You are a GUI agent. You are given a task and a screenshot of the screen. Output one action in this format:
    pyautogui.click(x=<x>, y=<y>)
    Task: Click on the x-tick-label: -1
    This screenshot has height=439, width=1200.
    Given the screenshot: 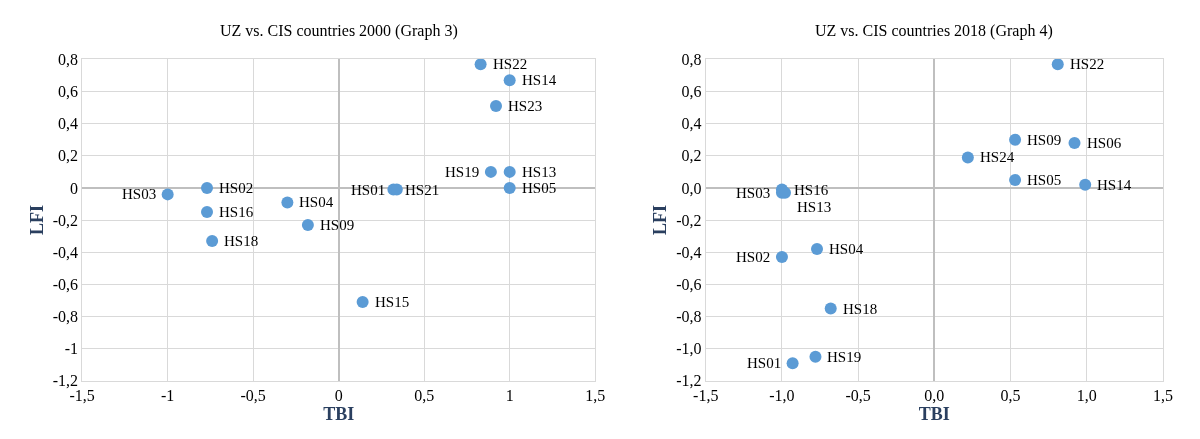 What is the action you would take?
    pyautogui.click(x=168, y=396)
    